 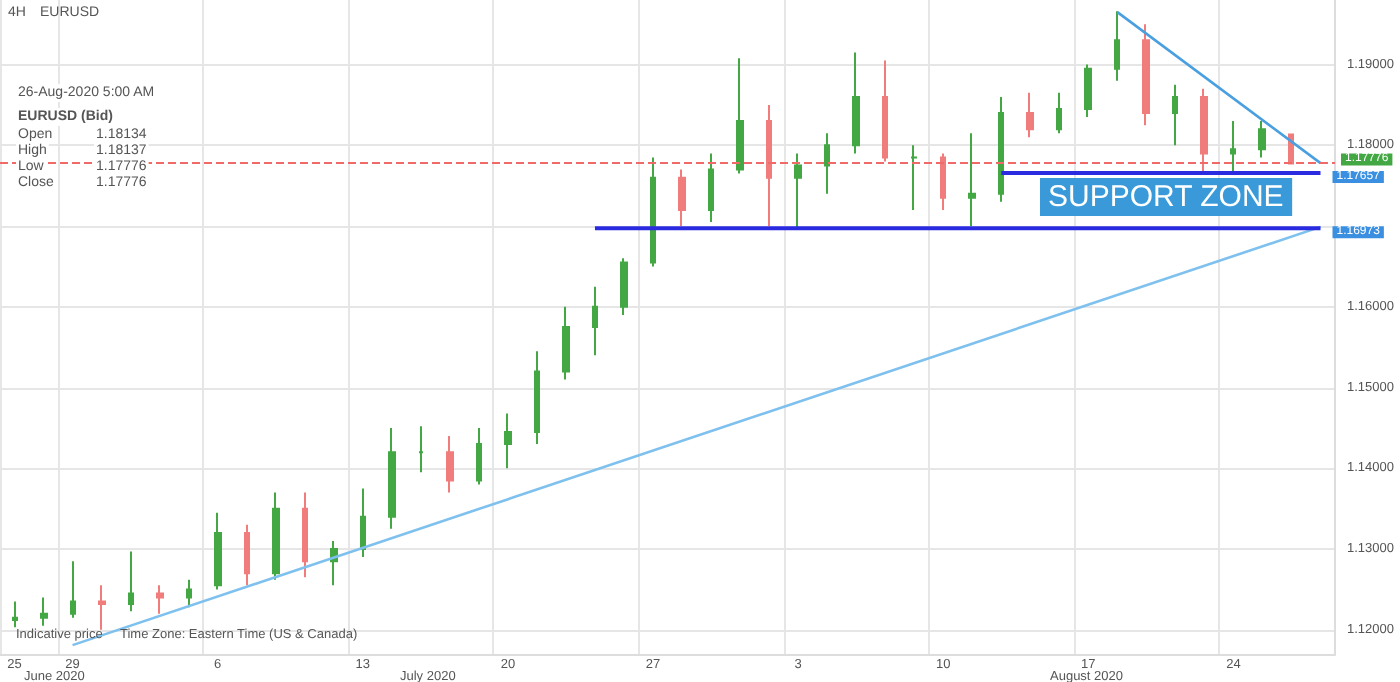 What do you see at coordinates (1166, 197) in the screenshot?
I see `annotation: SUPPORT ZONE` at bounding box center [1166, 197].